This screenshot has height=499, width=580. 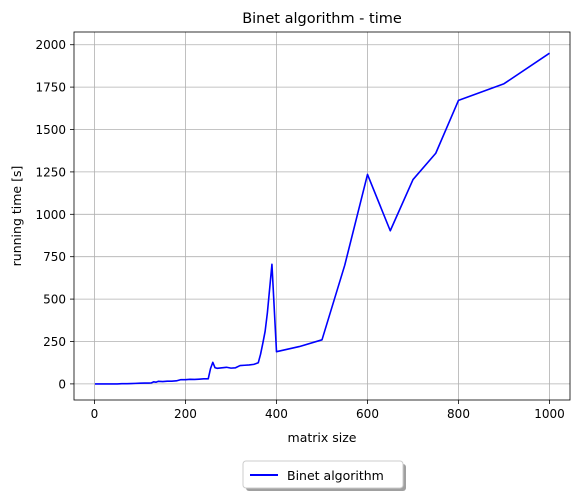 I want to click on x-tick: 1000, so click(x=549, y=410).